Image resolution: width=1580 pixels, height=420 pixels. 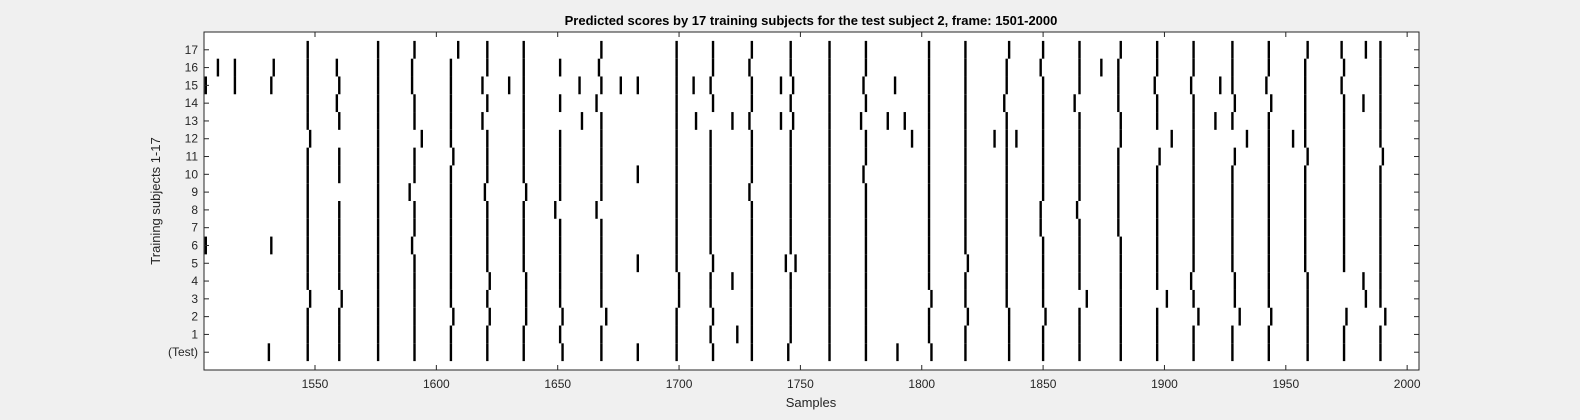 I want to click on x-tick-label: 1800, so click(x=921, y=384).